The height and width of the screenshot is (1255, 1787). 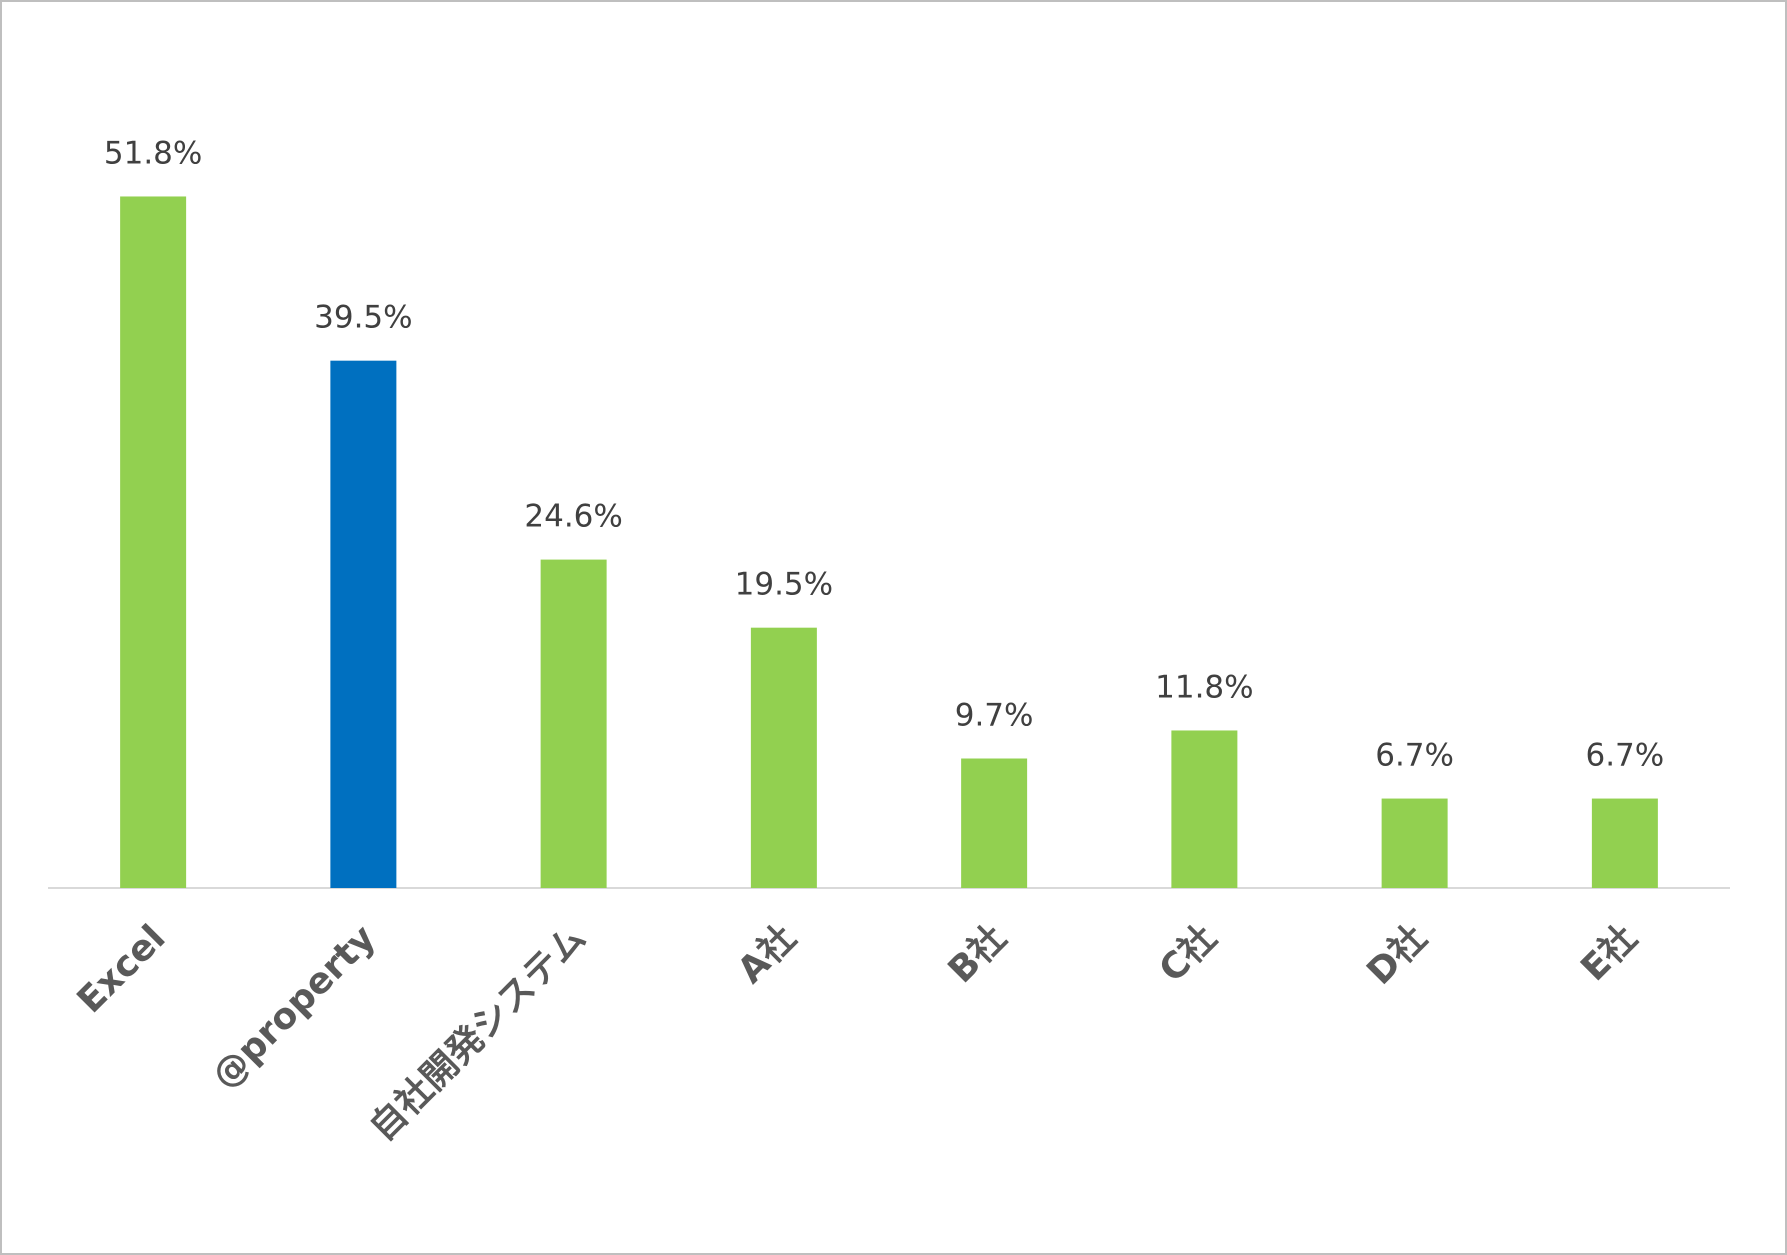 What do you see at coordinates (573, 517) in the screenshot?
I see `value-label: 24.6%` at bounding box center [573, 517].